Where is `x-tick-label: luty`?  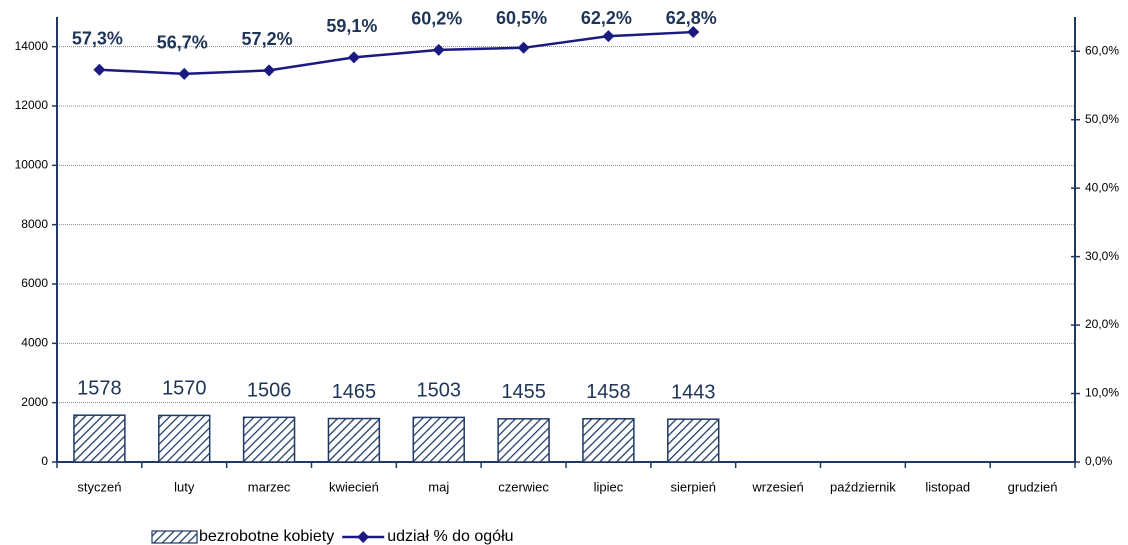
x-tick-label: luty is located at coordinates (184, 486).